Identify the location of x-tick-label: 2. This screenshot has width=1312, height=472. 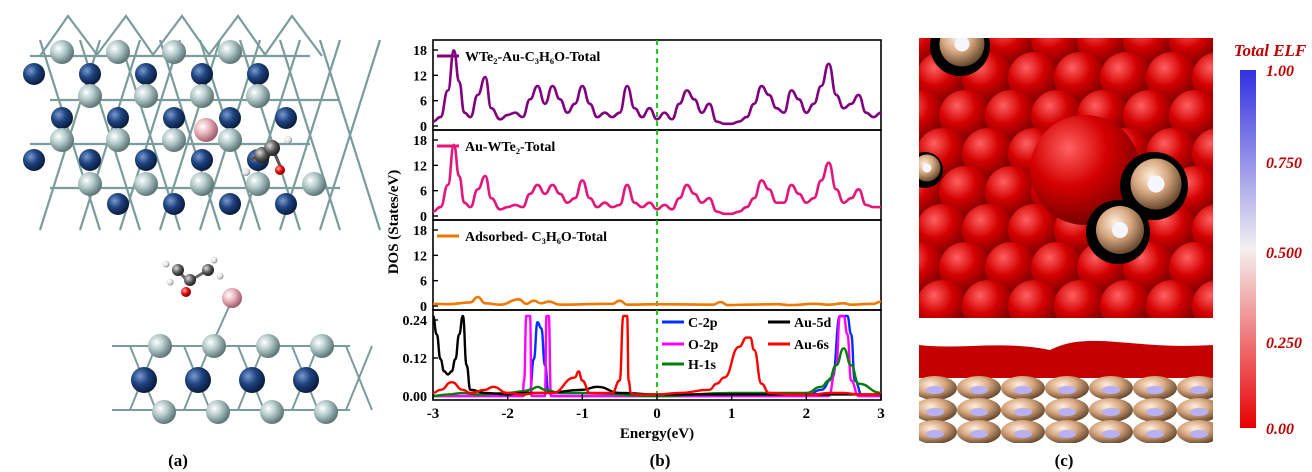
(807, 414).